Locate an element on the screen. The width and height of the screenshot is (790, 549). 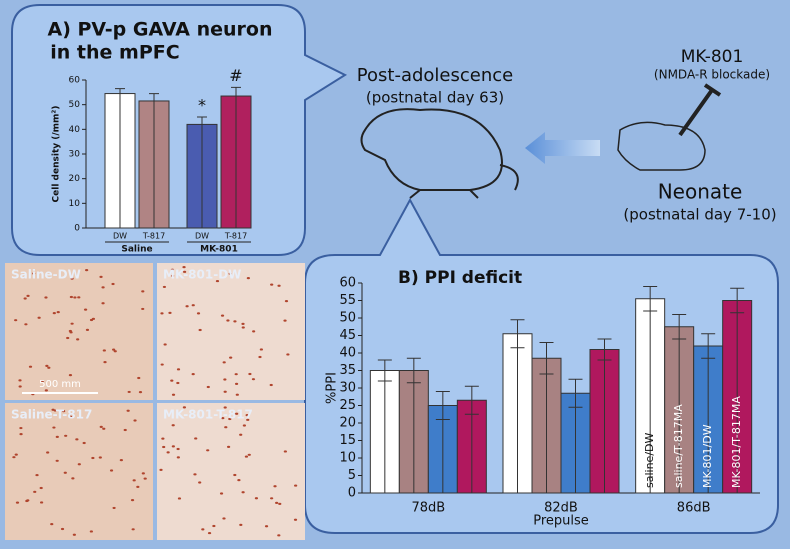
y-tick-label: 0 is located at coordinates (352, 493).